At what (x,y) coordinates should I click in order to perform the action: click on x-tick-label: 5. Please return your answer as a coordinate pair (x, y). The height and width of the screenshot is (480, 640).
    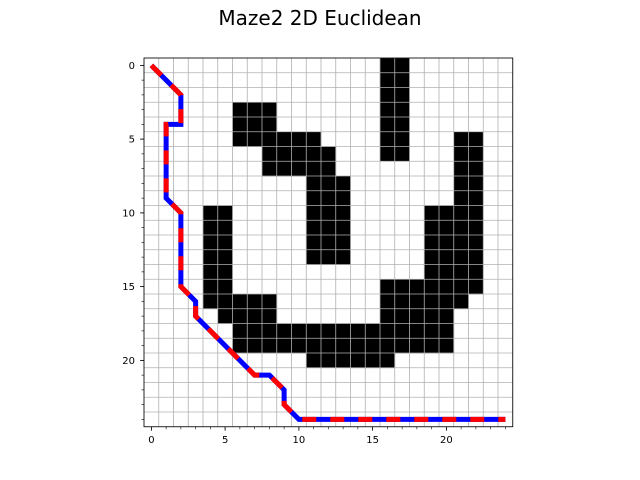
    Looking at the image, I should click on (225, 440).